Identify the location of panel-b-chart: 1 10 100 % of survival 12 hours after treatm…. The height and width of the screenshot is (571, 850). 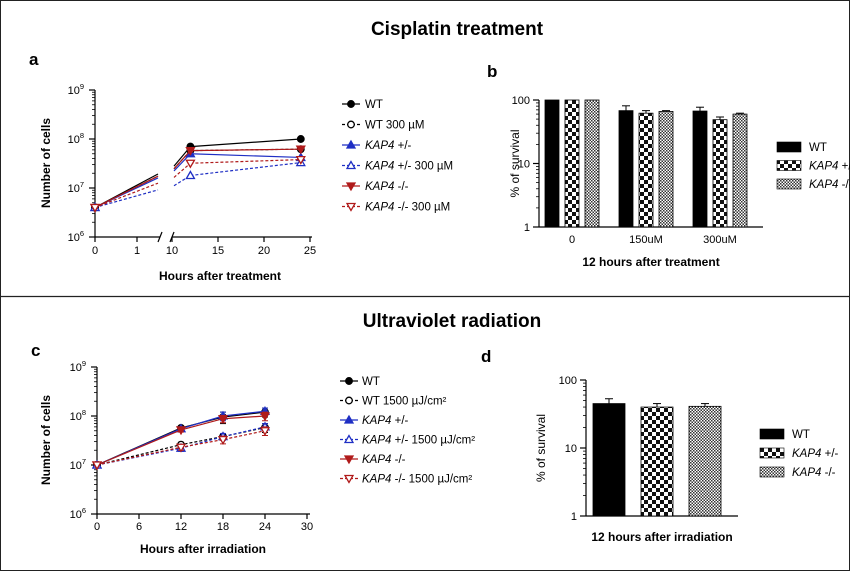
(679, 182).